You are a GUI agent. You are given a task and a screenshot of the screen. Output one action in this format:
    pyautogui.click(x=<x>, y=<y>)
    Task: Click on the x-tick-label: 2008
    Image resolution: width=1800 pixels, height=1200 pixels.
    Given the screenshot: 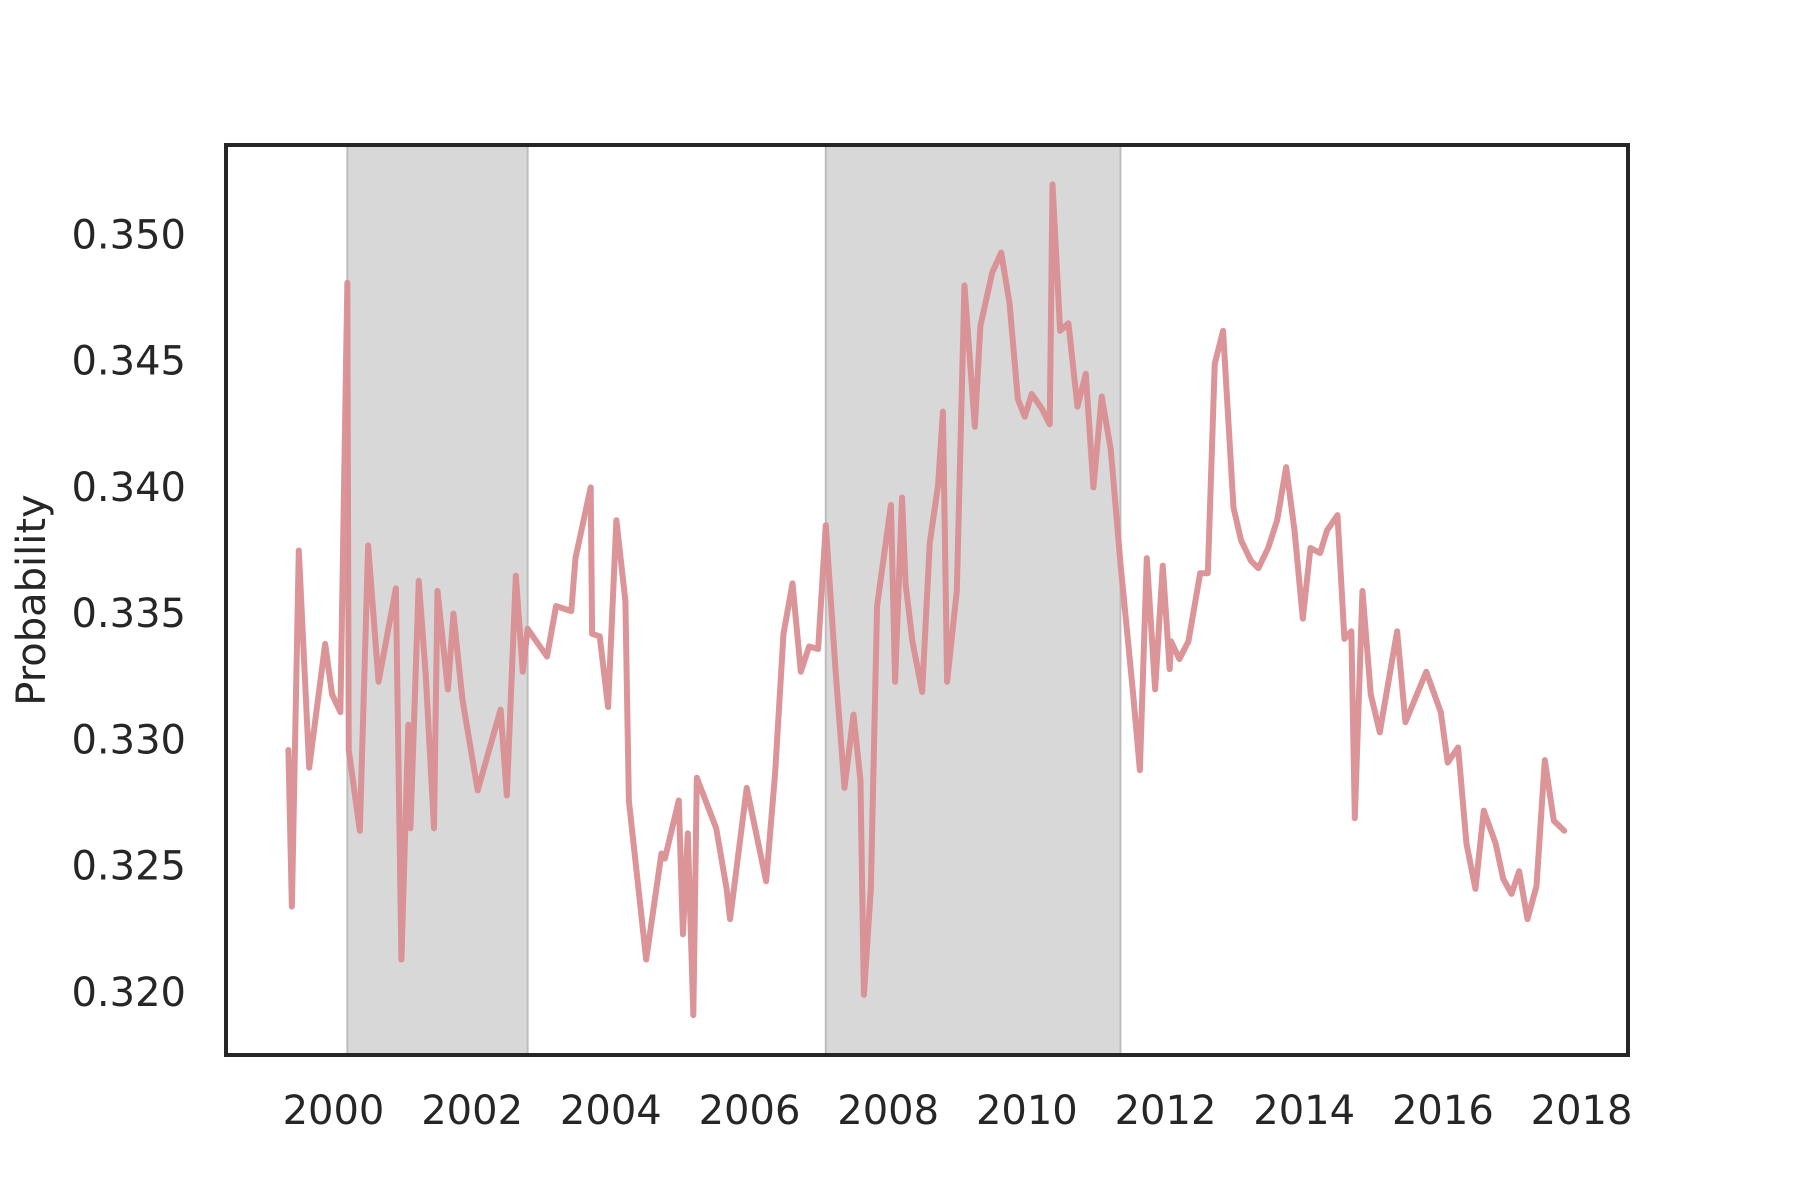 What is the action you would take?
    pyautogui.click(x=888, y=1111)
    